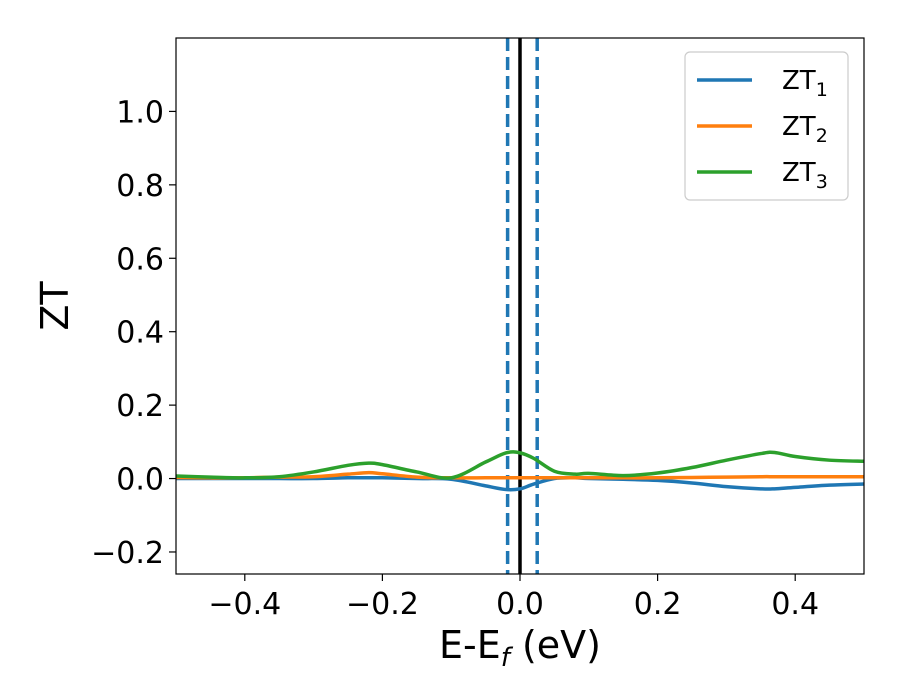 The height and width of the screenshot is (700, 900). Describe the element at coordinates (658, 604) in the screenshot. I see `x-tick-label: 0.2` at that location.